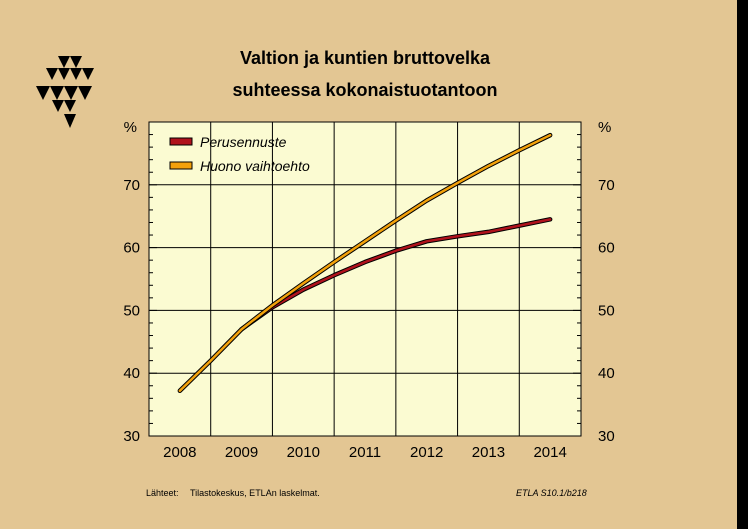 The height and width of the screenshot is (529, 748). I want to click on x-tick-label: 2012, so click(426, 452).